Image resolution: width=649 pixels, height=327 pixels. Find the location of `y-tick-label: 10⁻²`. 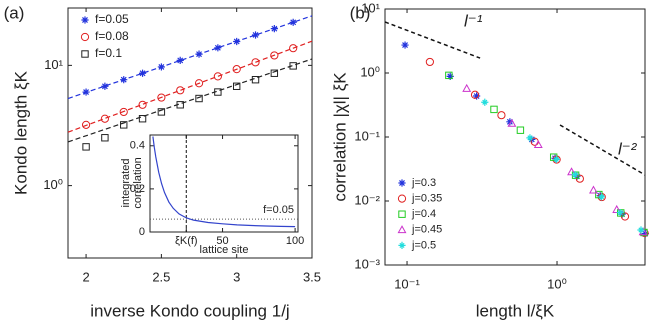

y-tick-label: 10⁻² is located at coordinates (367, 199).